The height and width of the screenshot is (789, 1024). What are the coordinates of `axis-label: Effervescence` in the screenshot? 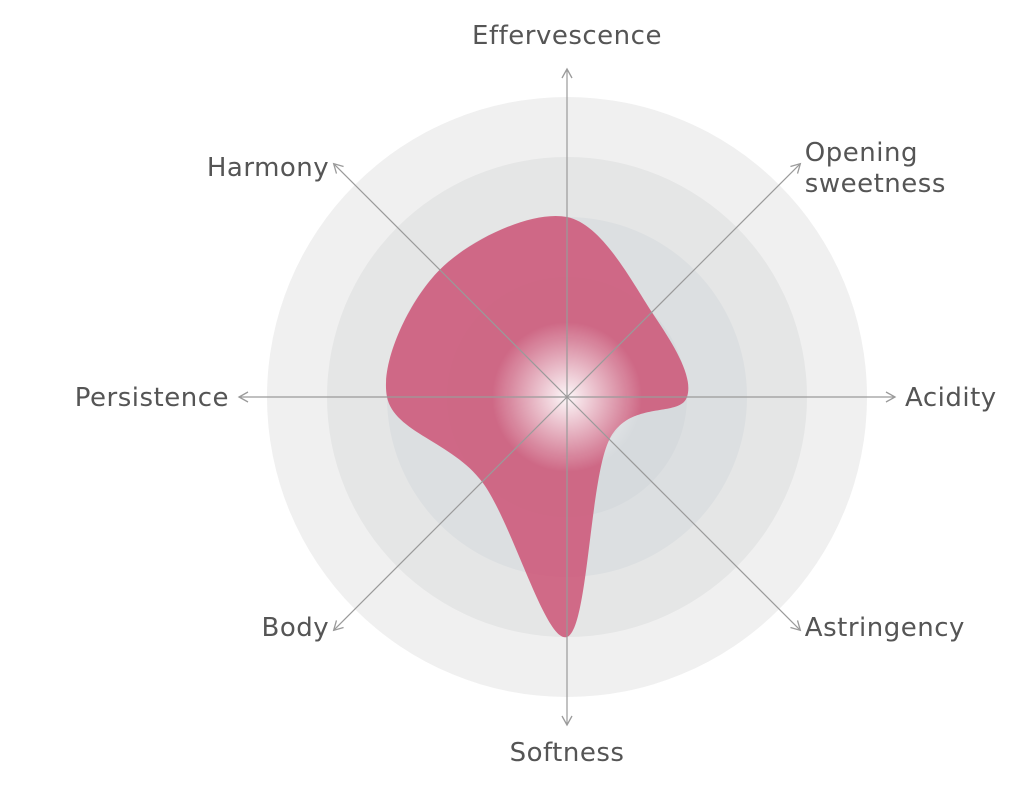 It's located at (567, 36).